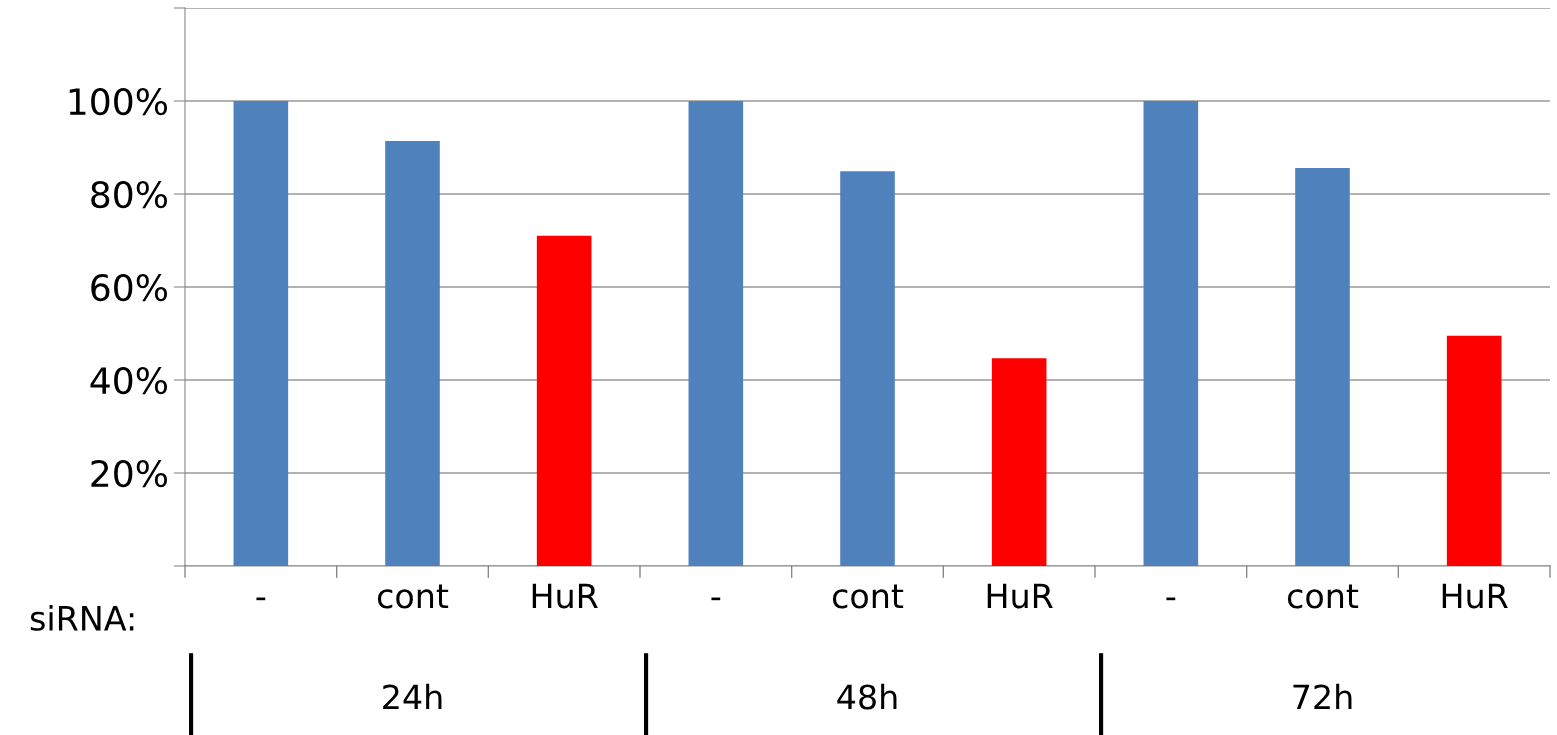  Describe the element at coordinates (118, 101) in the screenshot. I see `y-tick-label: 100%` at that location.